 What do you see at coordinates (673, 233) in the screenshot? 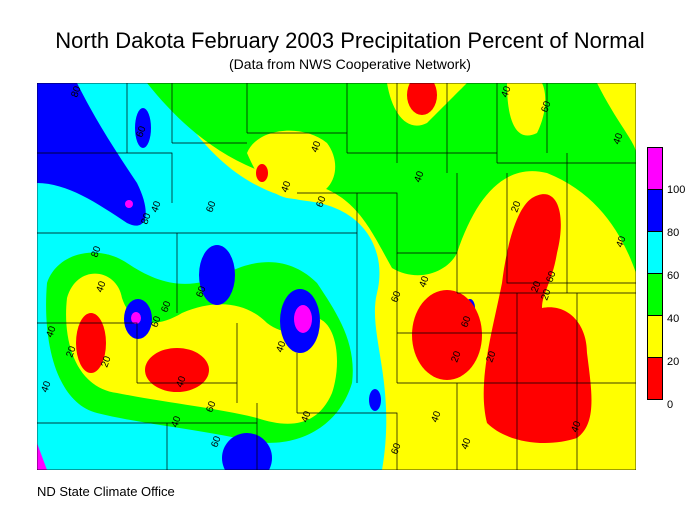
I see `legend-label: 80` at bounding box center [673, 233].